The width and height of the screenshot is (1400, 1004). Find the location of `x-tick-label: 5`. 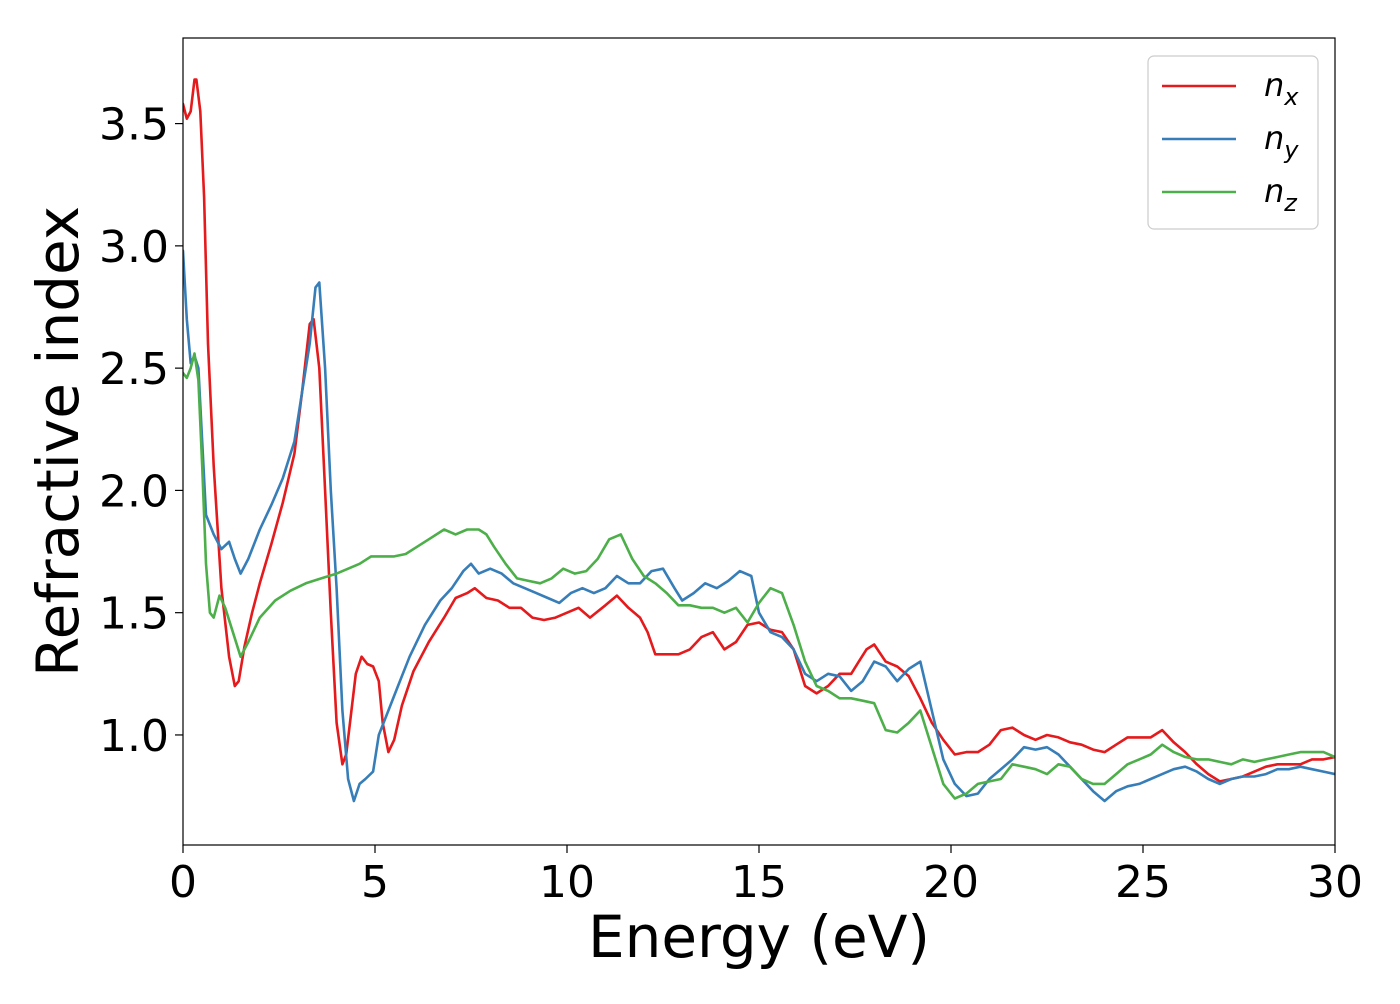

x-tick-label: 5 is located at coordinates (375, 882).